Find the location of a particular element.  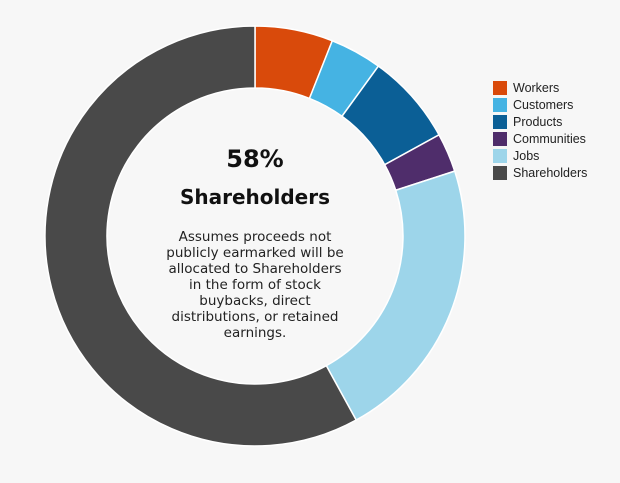

legend-item-shareholders: Shareholders is located at coordinates (540, 172).